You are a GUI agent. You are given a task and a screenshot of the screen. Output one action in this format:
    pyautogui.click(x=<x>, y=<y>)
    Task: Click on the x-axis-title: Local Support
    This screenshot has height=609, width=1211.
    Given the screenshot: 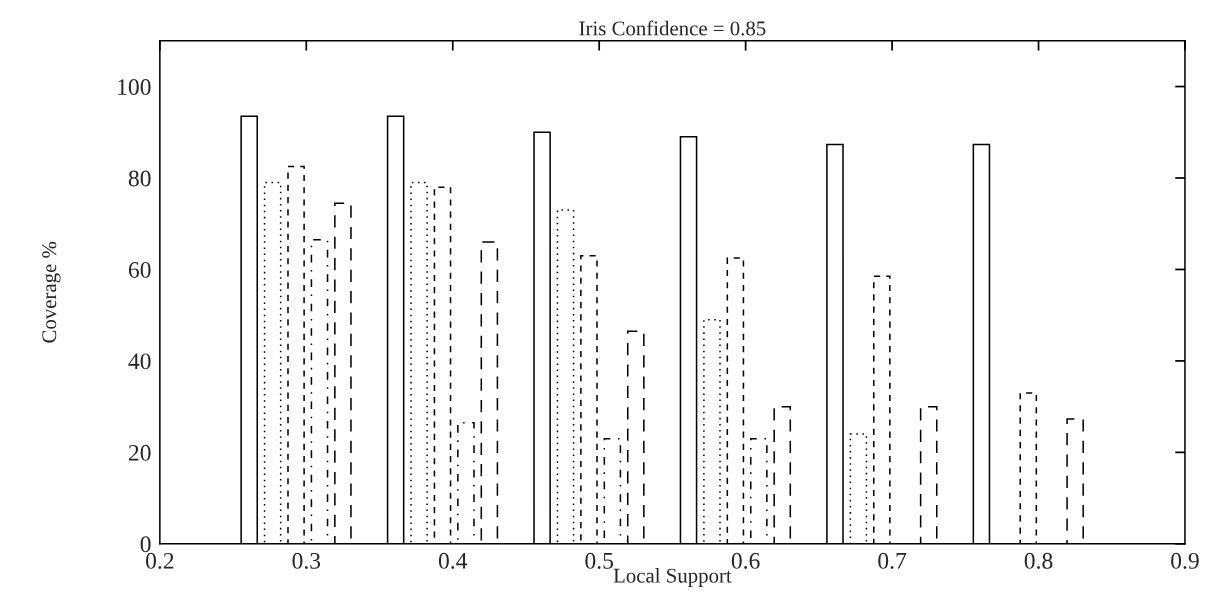 What is the action you would take?
    pyautogui.click(x=672, y=577)
    